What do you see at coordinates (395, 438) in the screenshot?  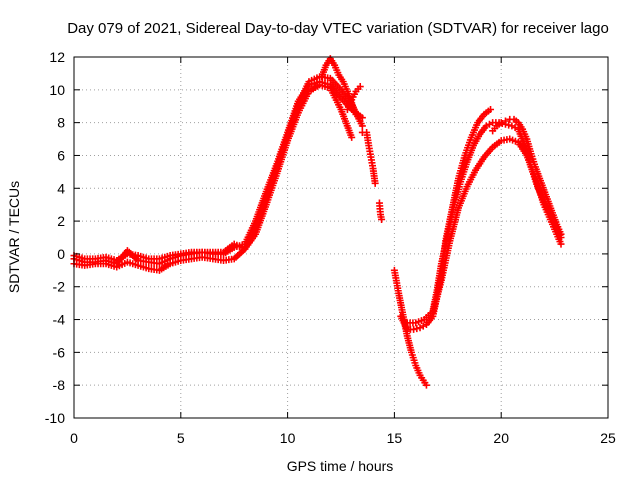 I see `x-tick-label: 15` at bounding box center [395, 438].